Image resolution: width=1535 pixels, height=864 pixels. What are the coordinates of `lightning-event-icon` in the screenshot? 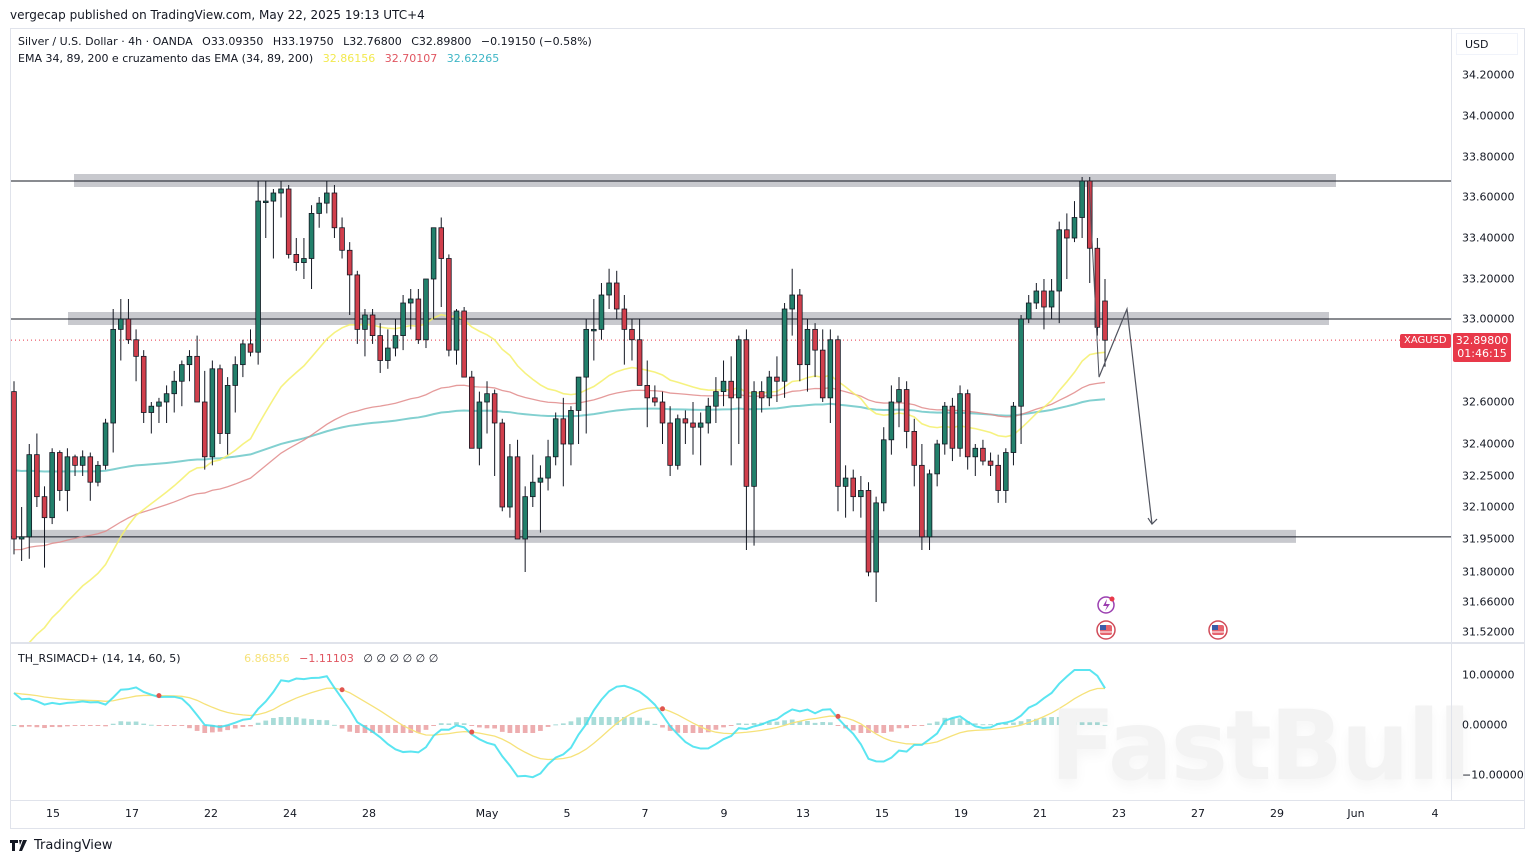 It's located at (1106, 605).